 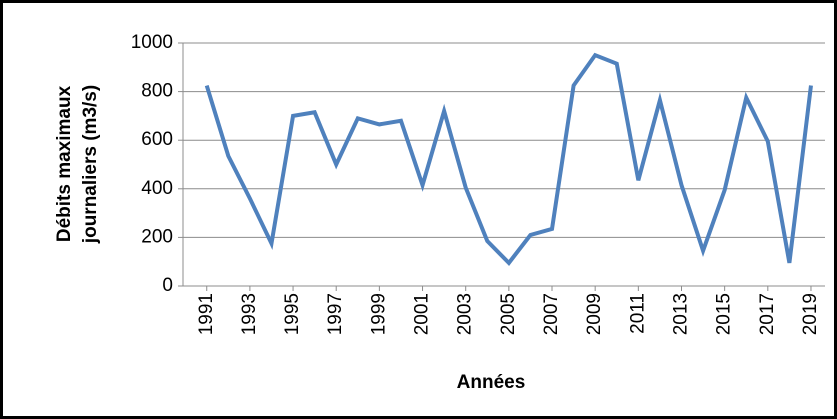 I want to click on x-tick-label: 2001, so click(x=422, y=314).